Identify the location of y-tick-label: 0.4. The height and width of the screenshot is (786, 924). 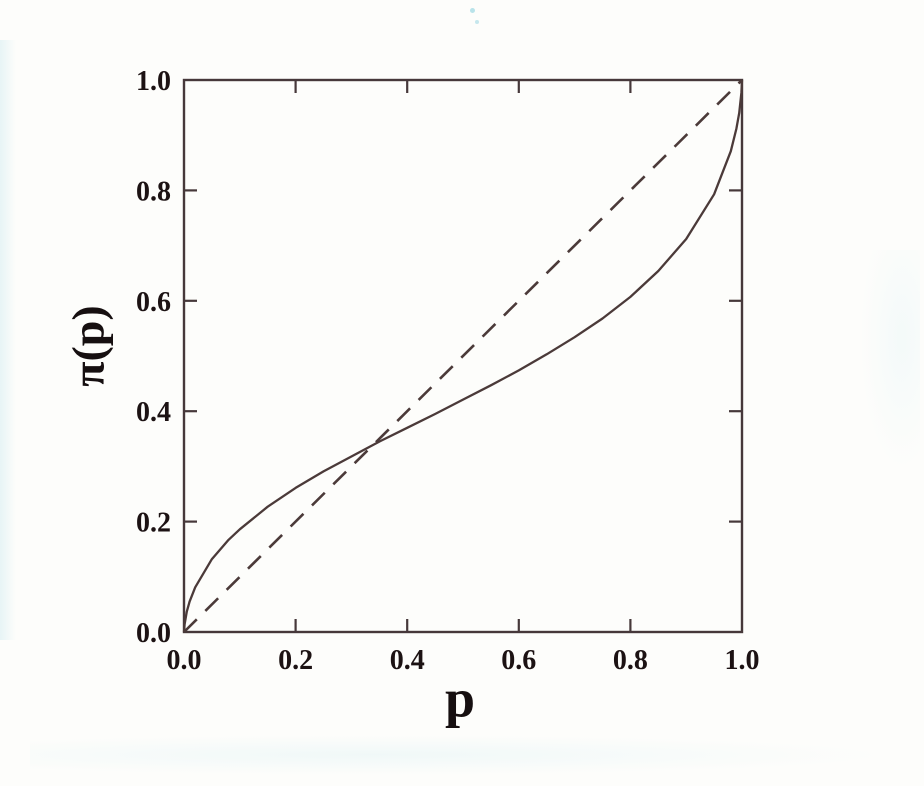
(153, 412).